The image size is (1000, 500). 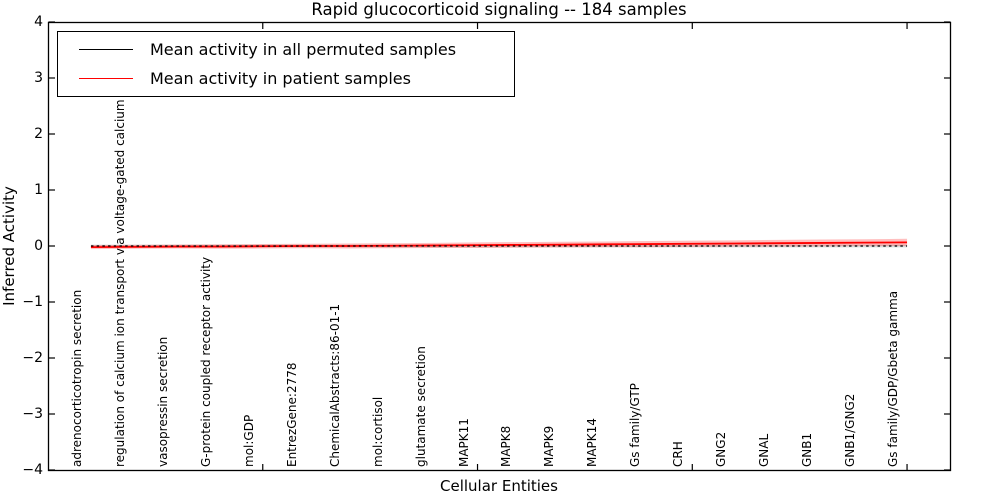 What do you see at coordinates (291, 415) in the screenshot?
I see `x-category-label: EntrezGene:2778` at bounding box center [291, 415].